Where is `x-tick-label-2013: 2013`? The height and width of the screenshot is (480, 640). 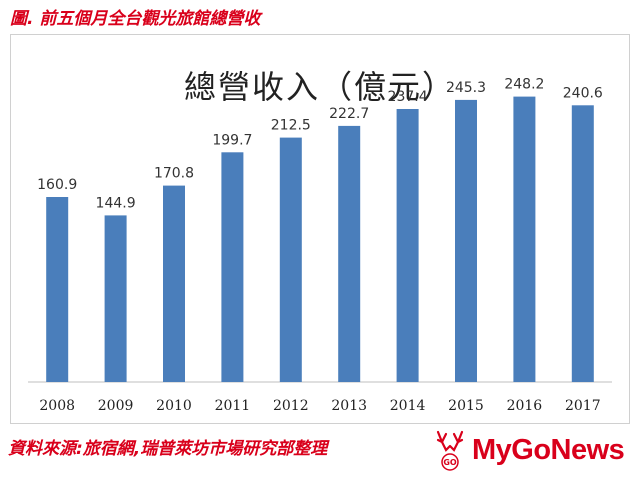 x-tick-label-2013: 2013 is located at coordinates (349, 406).